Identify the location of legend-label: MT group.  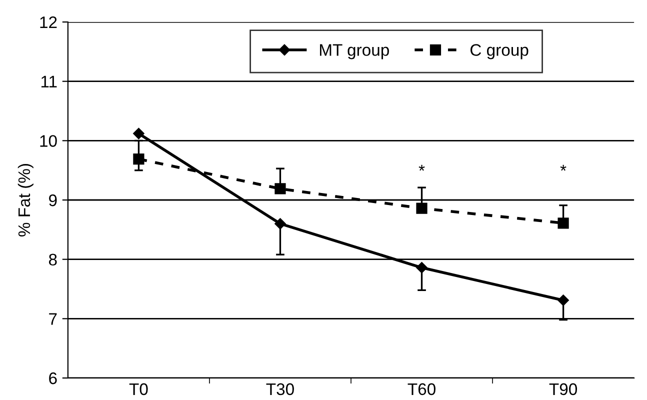
(354, 52).